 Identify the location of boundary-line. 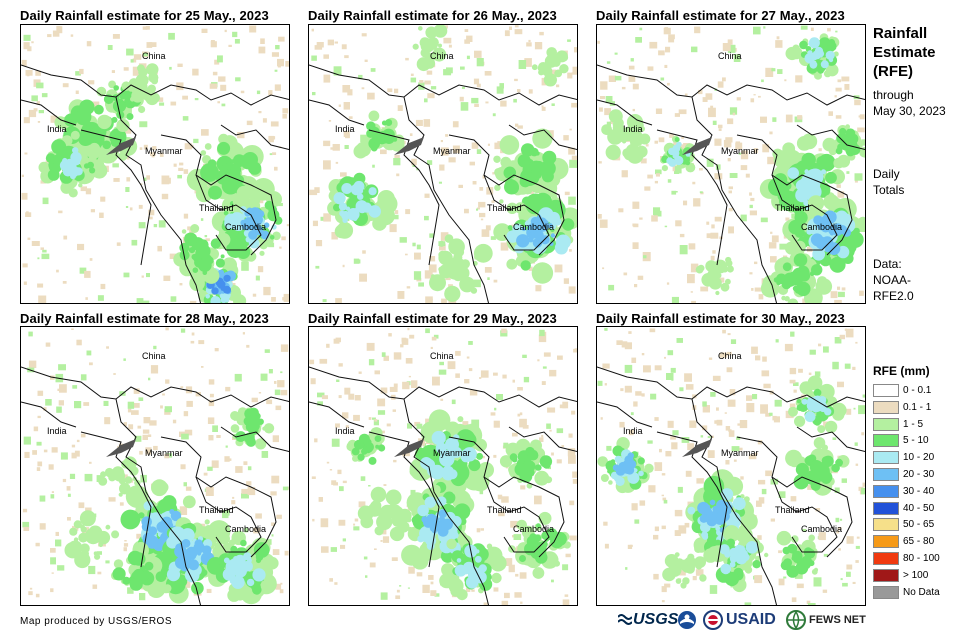
(404, 197).